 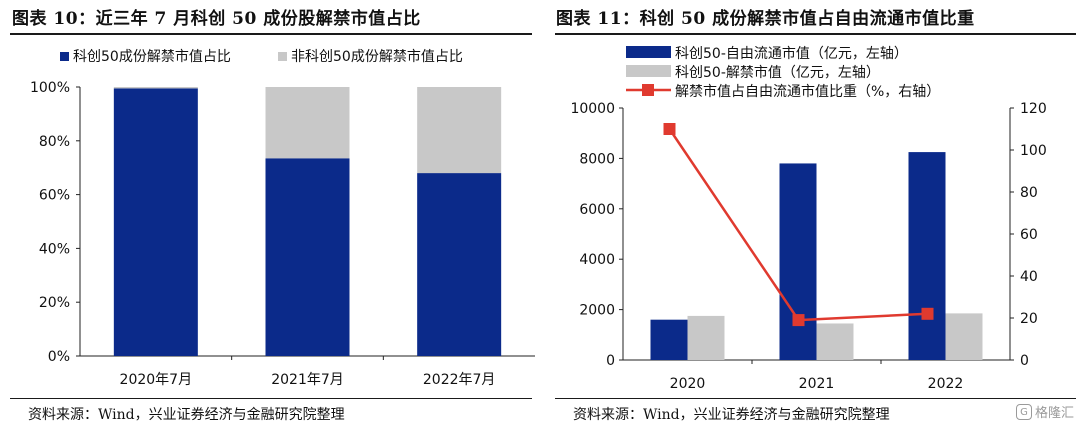 I want to click on legend-label-1: 科创50-自由流通市值（亿元，左轴）, so click(x=791, y=53).